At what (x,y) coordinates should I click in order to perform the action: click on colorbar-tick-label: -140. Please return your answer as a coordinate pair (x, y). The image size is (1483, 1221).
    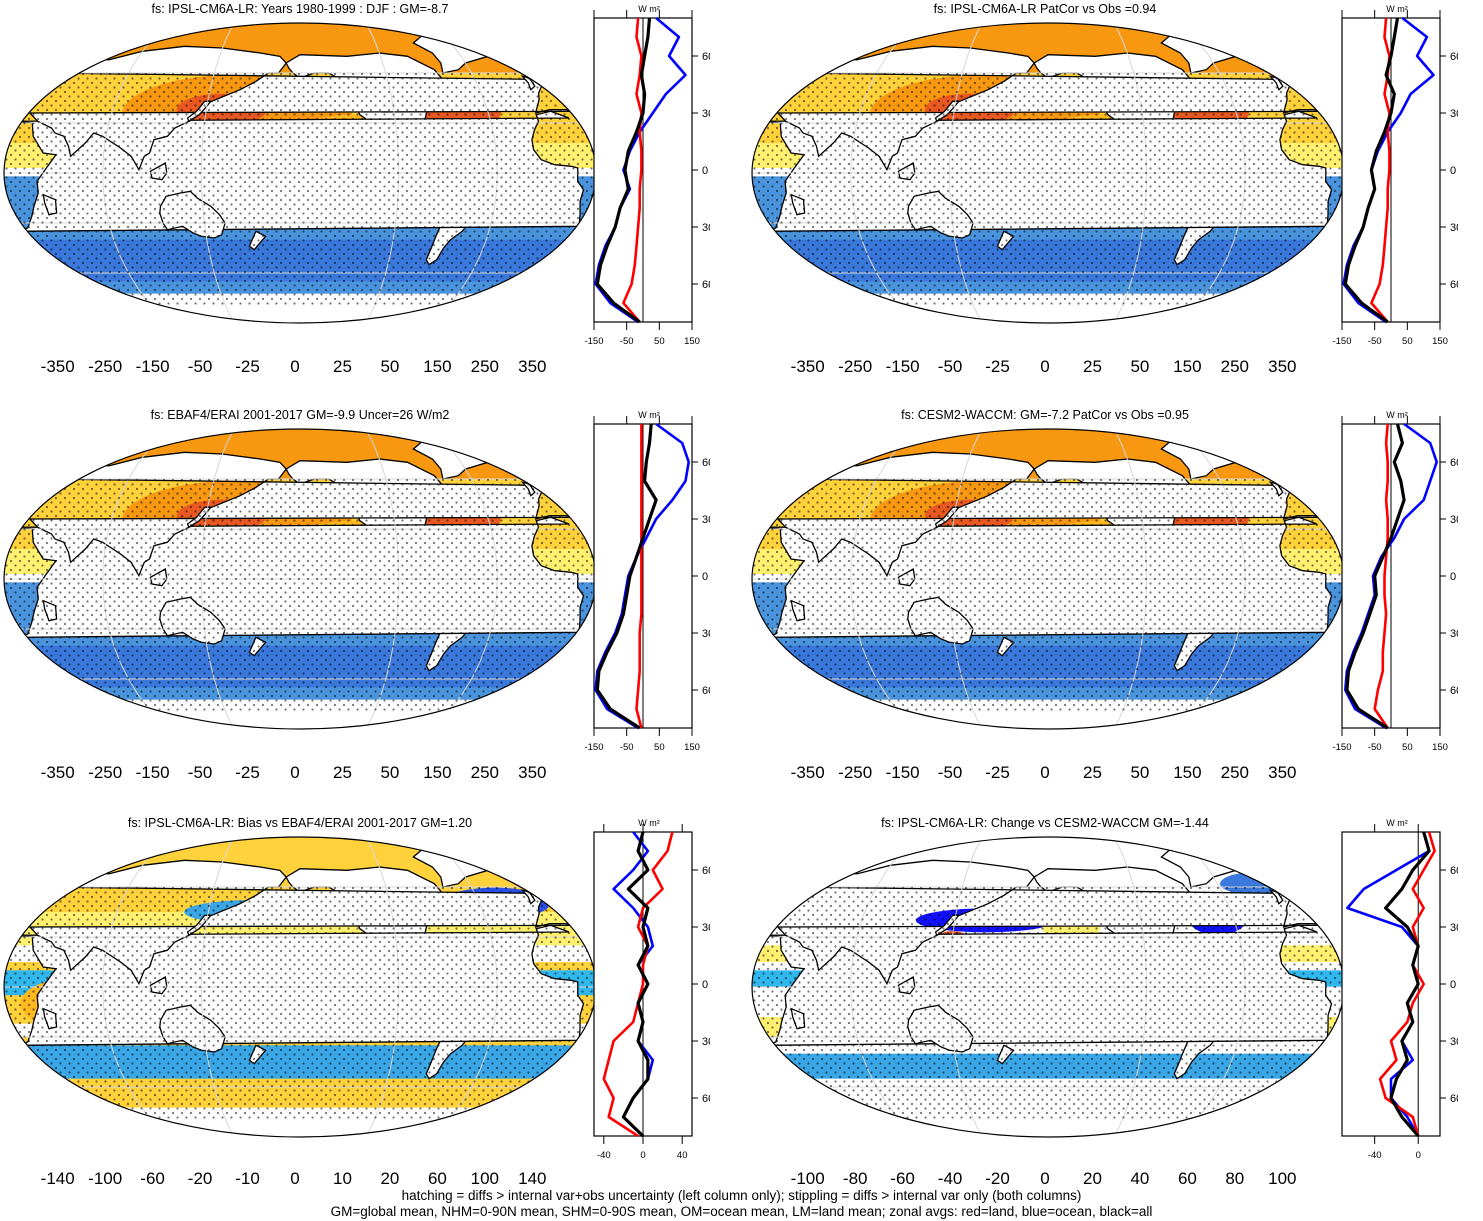
    Looking at the image, I should click on (58, 1178).